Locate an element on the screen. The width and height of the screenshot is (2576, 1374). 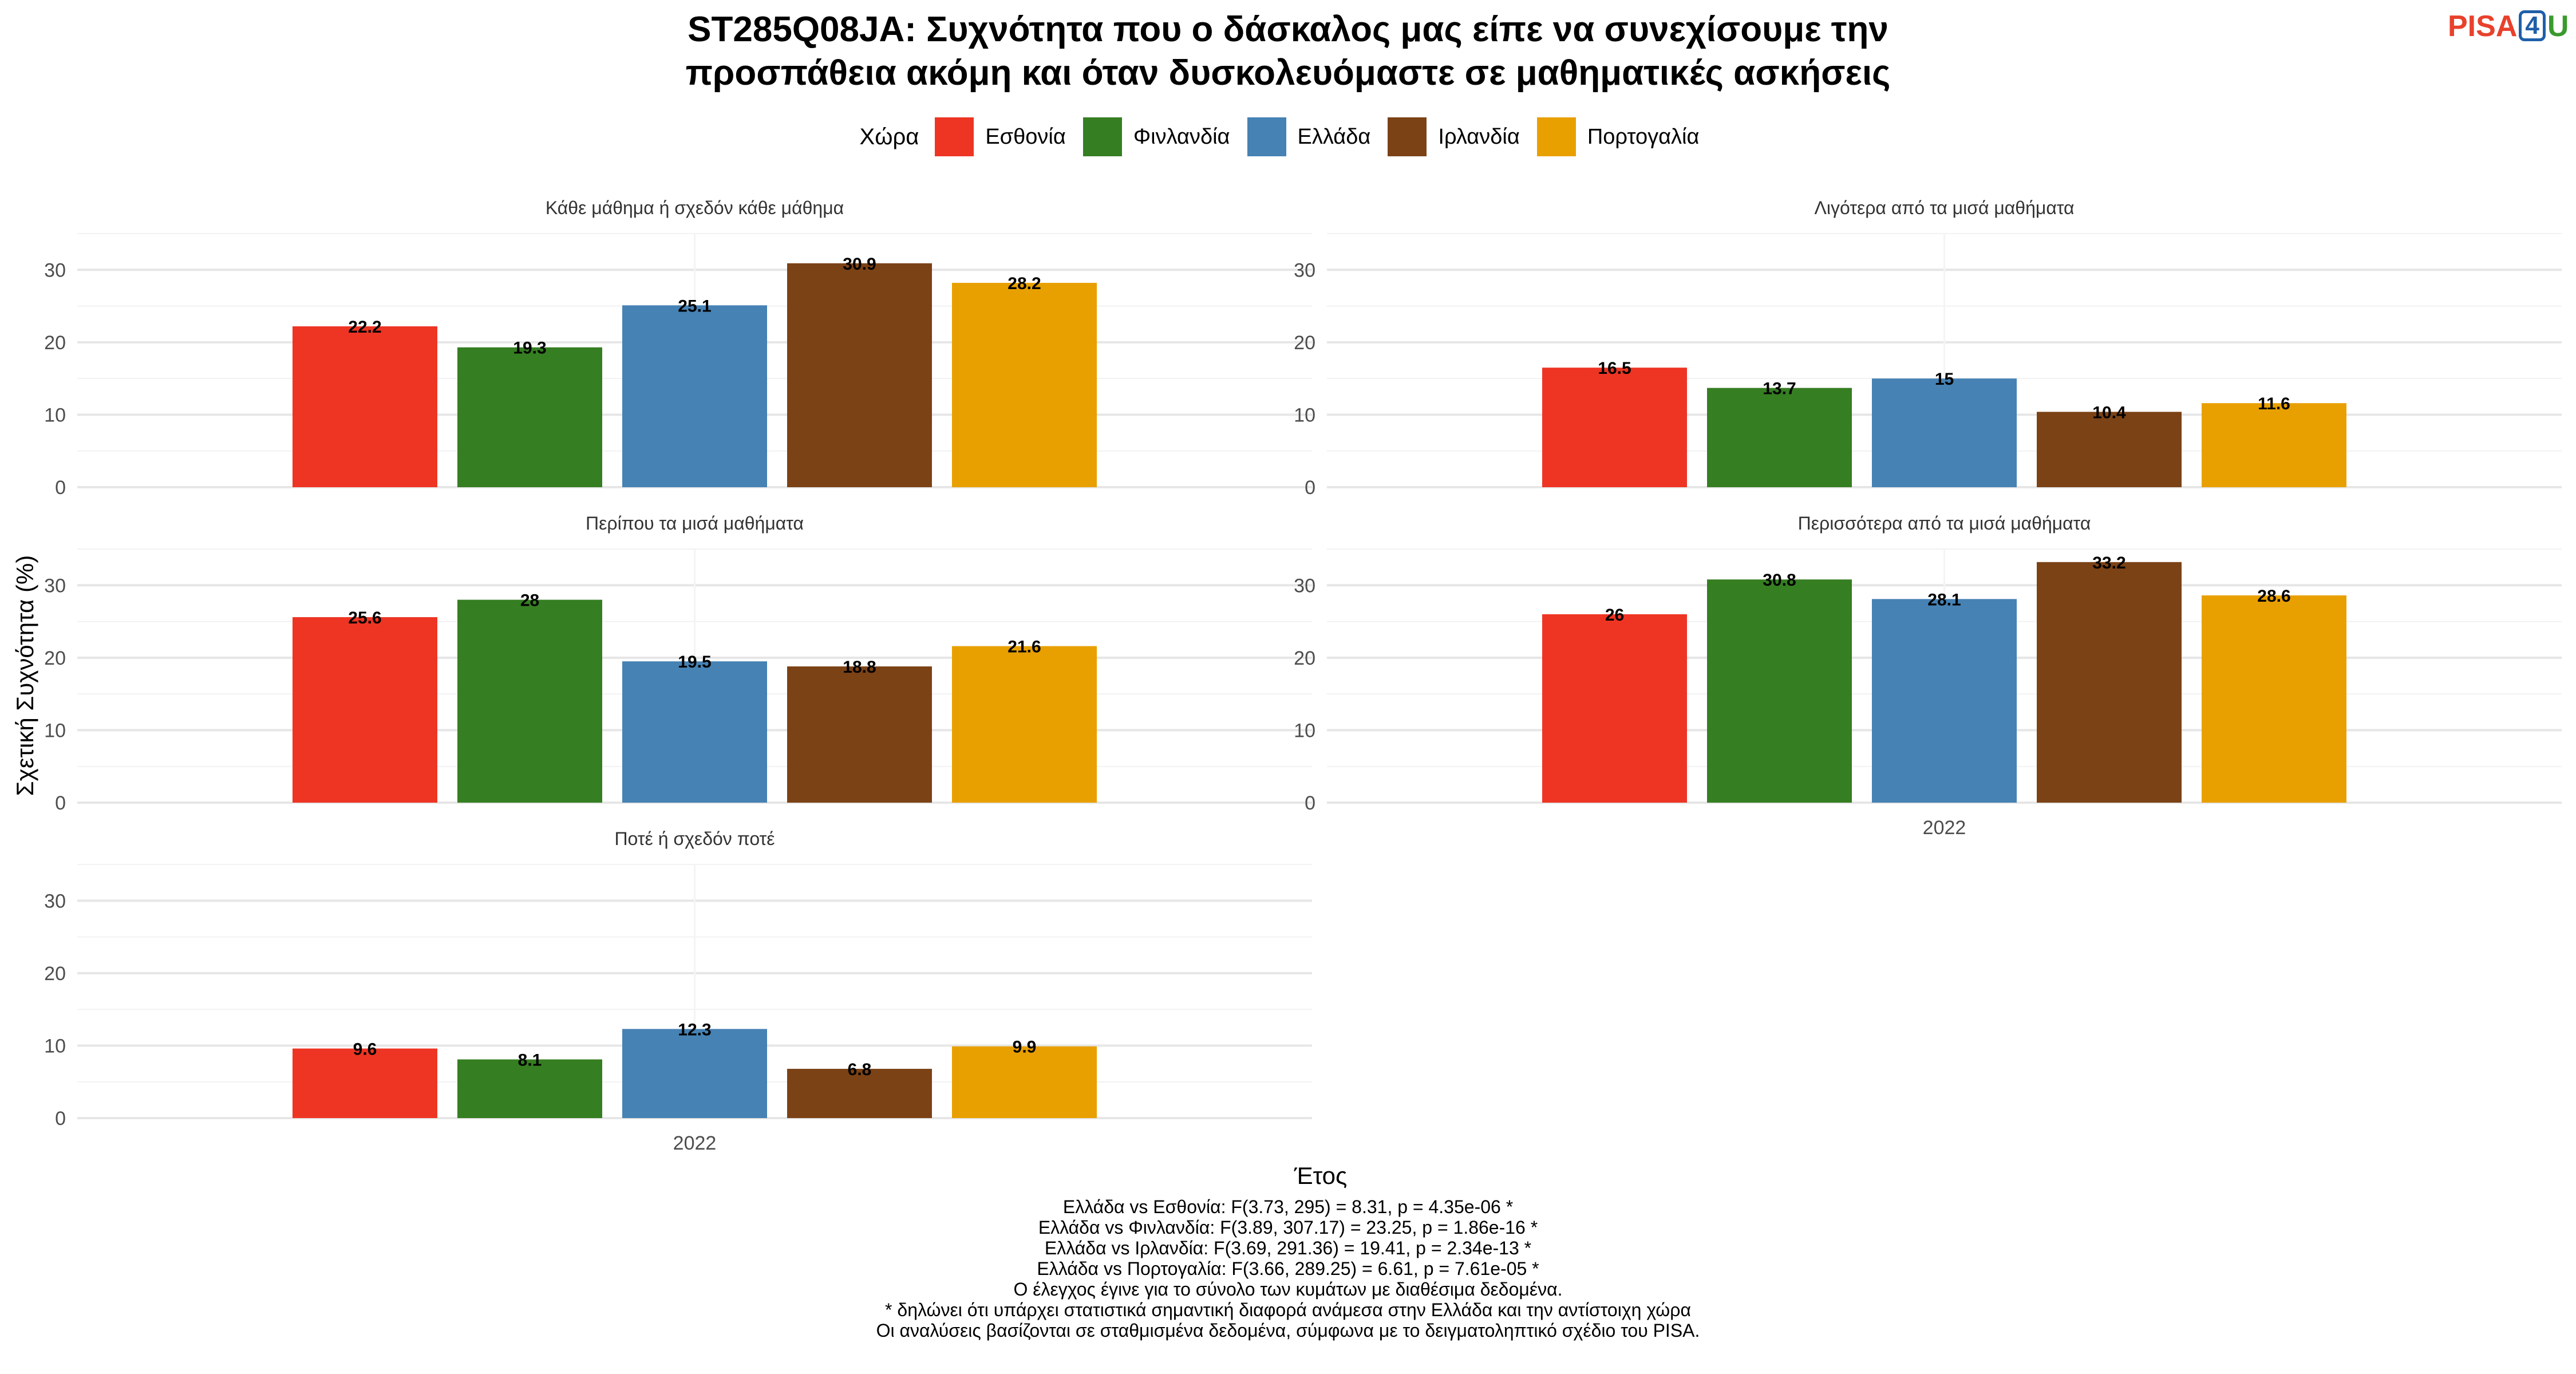
value-label-3-2: 28 is located at coordinates (529, 601).